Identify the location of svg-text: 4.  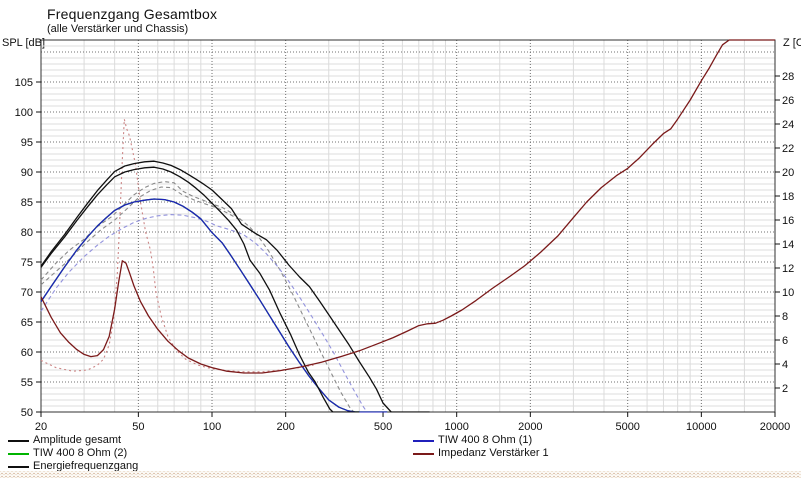
(785, 365).